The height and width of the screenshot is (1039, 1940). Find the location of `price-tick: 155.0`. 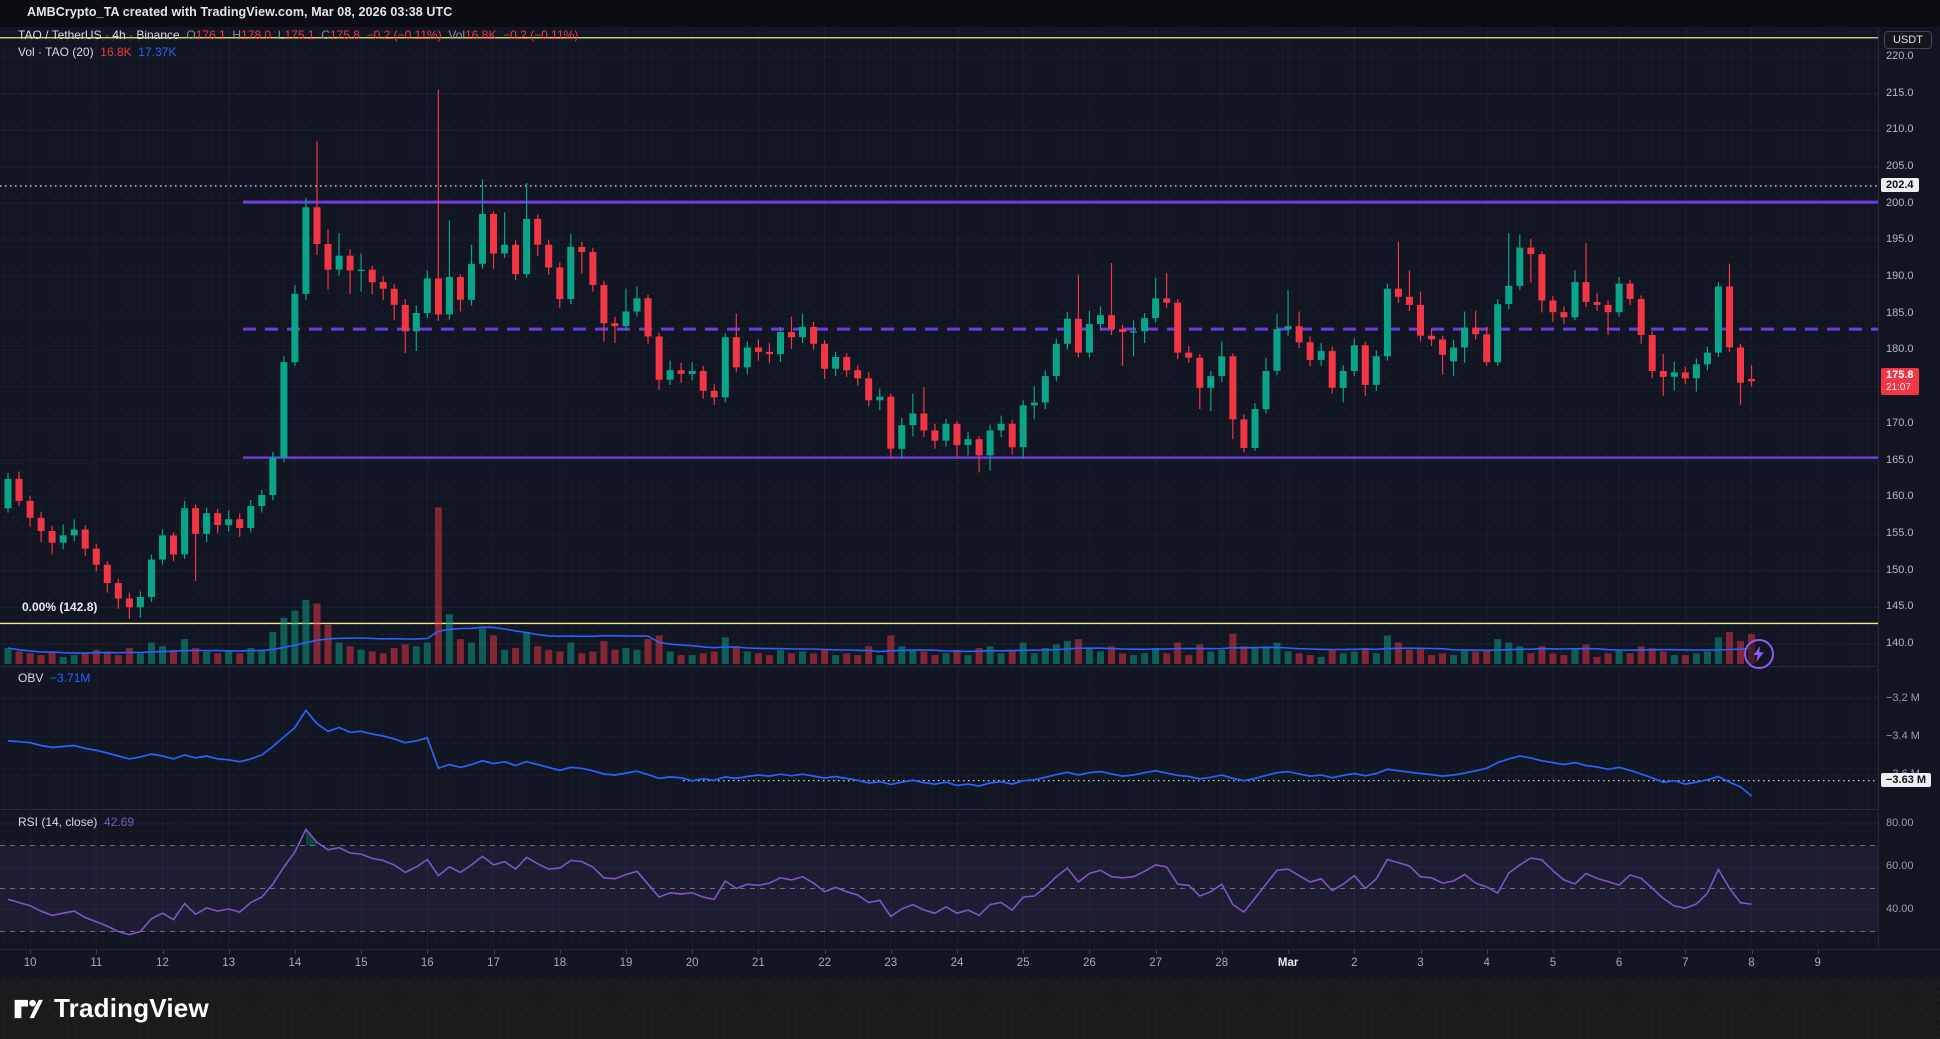

price-tick: 155.0 is located at coordinates (1900, 533).